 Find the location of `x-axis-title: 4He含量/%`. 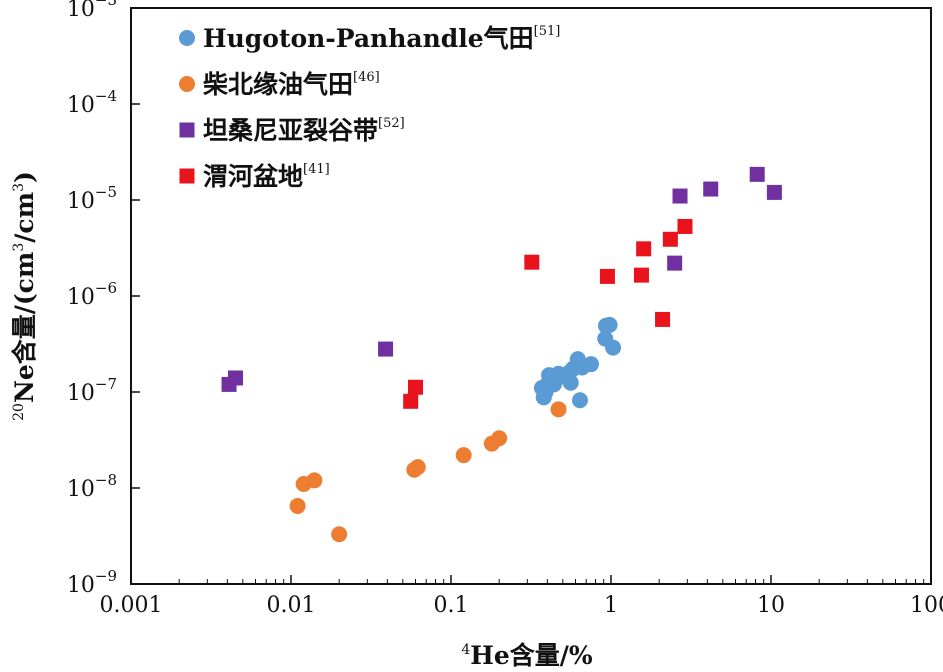

x-axis-title: 4He含量/% is located at coordinates (527, 655).